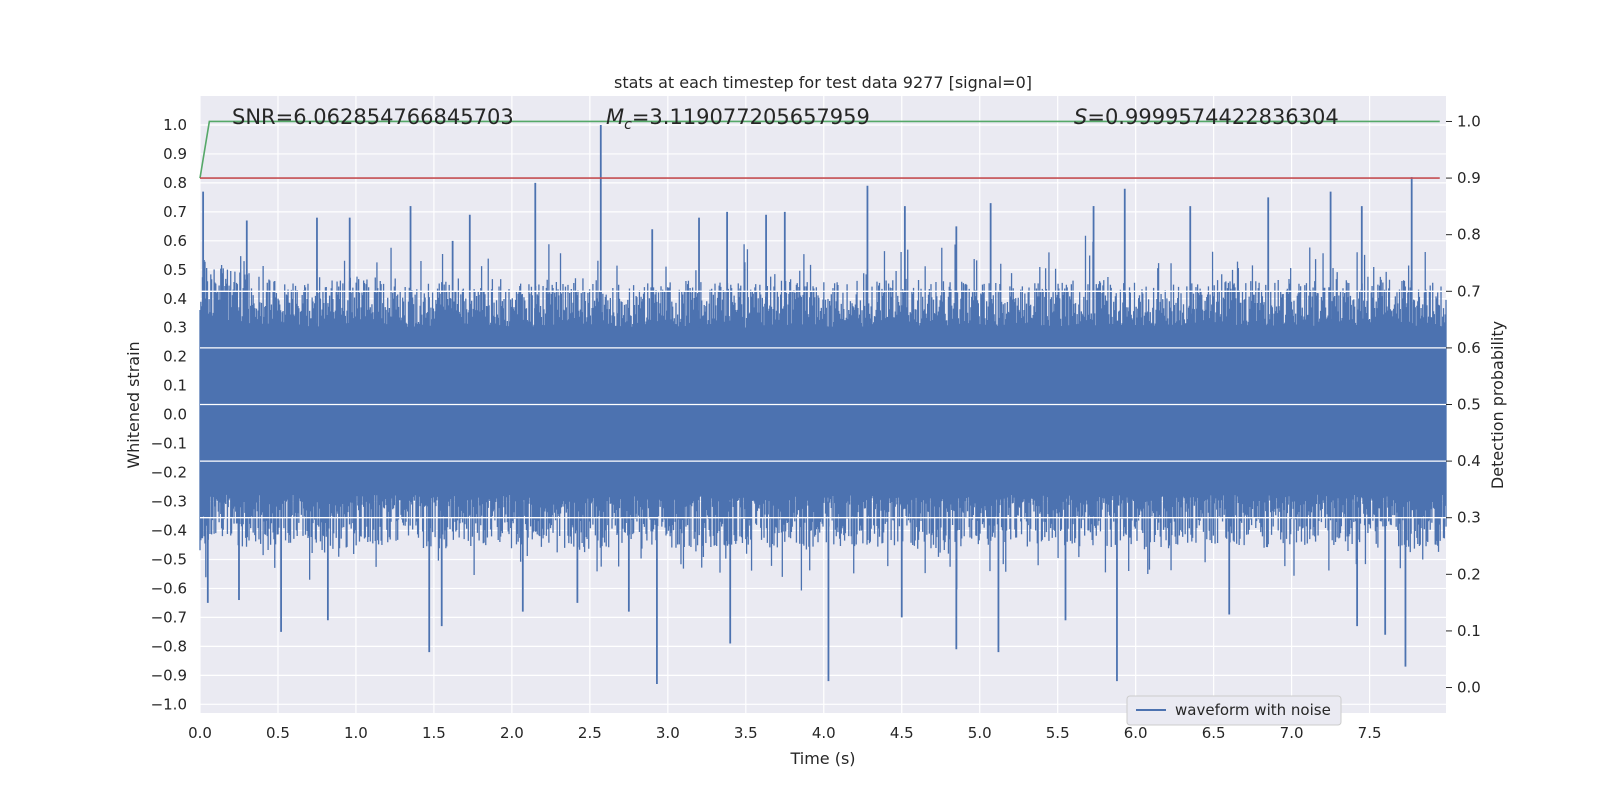 Image resolution: width=1600 pixels, height=800 pixels. Describe the element at coordinates (175, 241) in the screenshot. I see `y-tick-label: 0.6` at that location.